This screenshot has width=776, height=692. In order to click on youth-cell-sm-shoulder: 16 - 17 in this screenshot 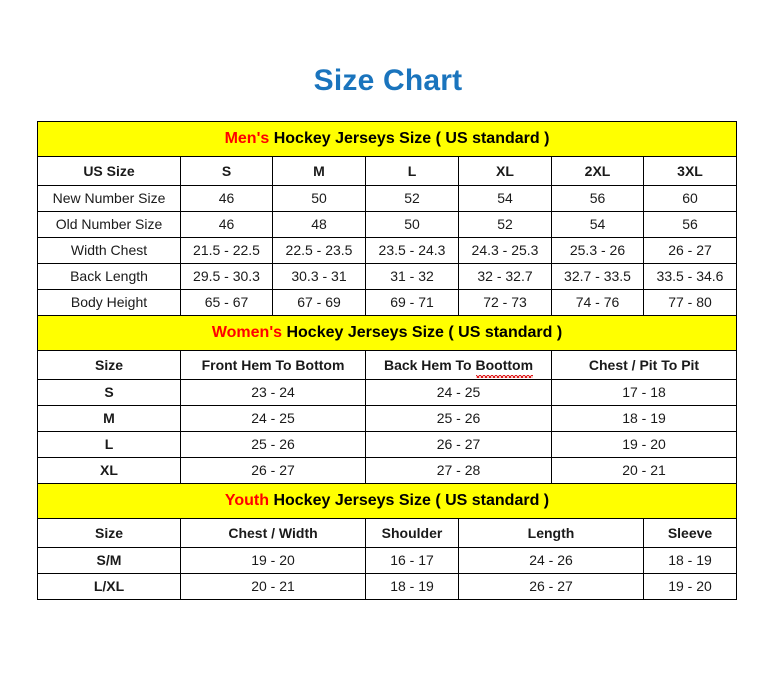, I will do `click(412, 560)`.